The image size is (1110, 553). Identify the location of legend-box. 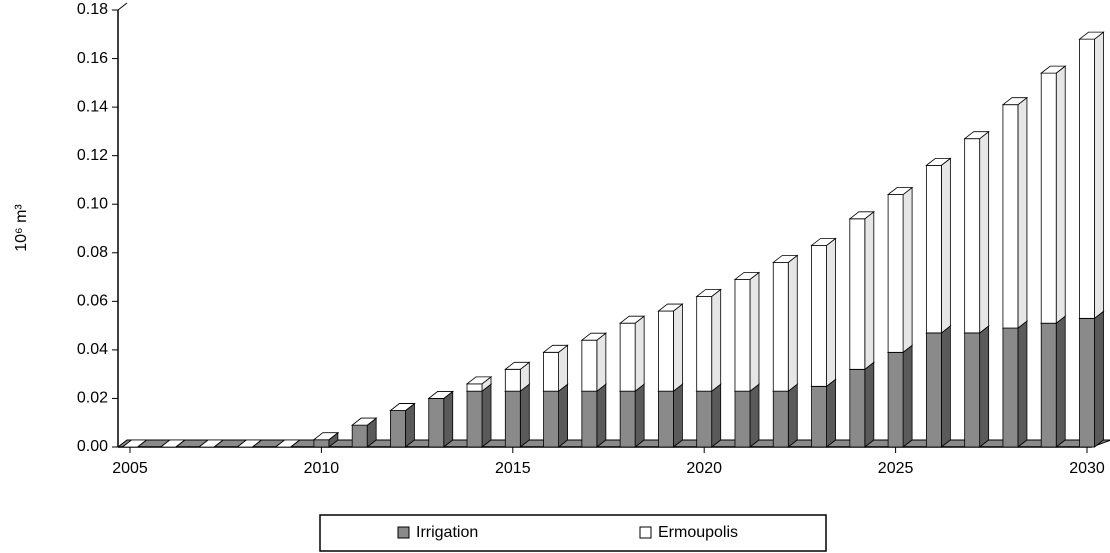
(573, 533).